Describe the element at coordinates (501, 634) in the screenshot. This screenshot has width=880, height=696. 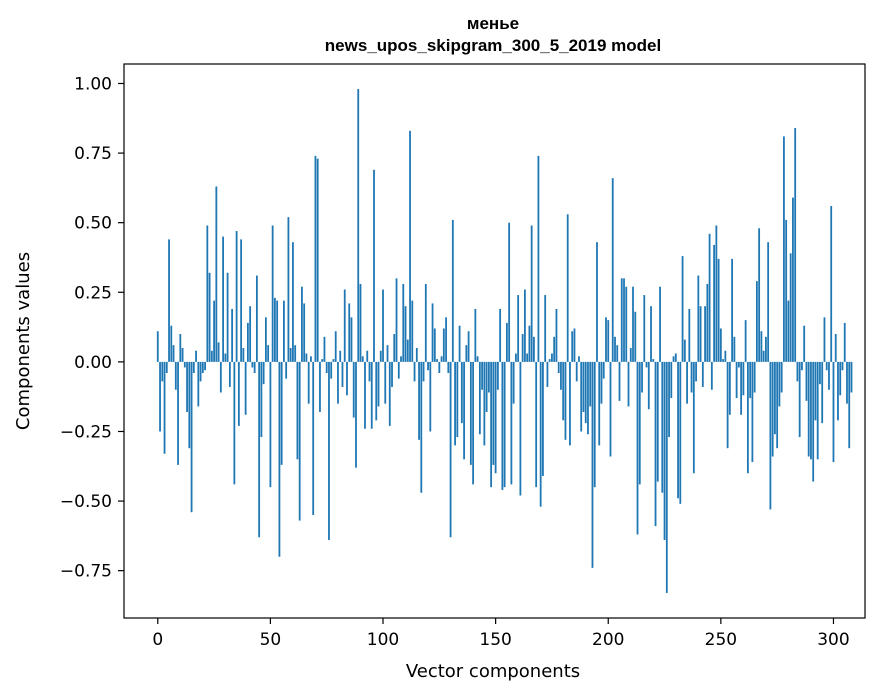
I see `x-axis: 0 50 100 150 200 250 300` at that location.